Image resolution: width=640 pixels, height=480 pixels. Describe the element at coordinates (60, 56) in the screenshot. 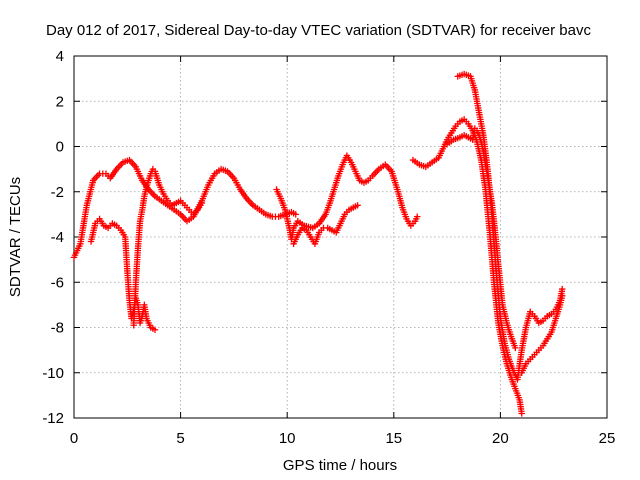

I see `y-tick-label: 4` at that location.